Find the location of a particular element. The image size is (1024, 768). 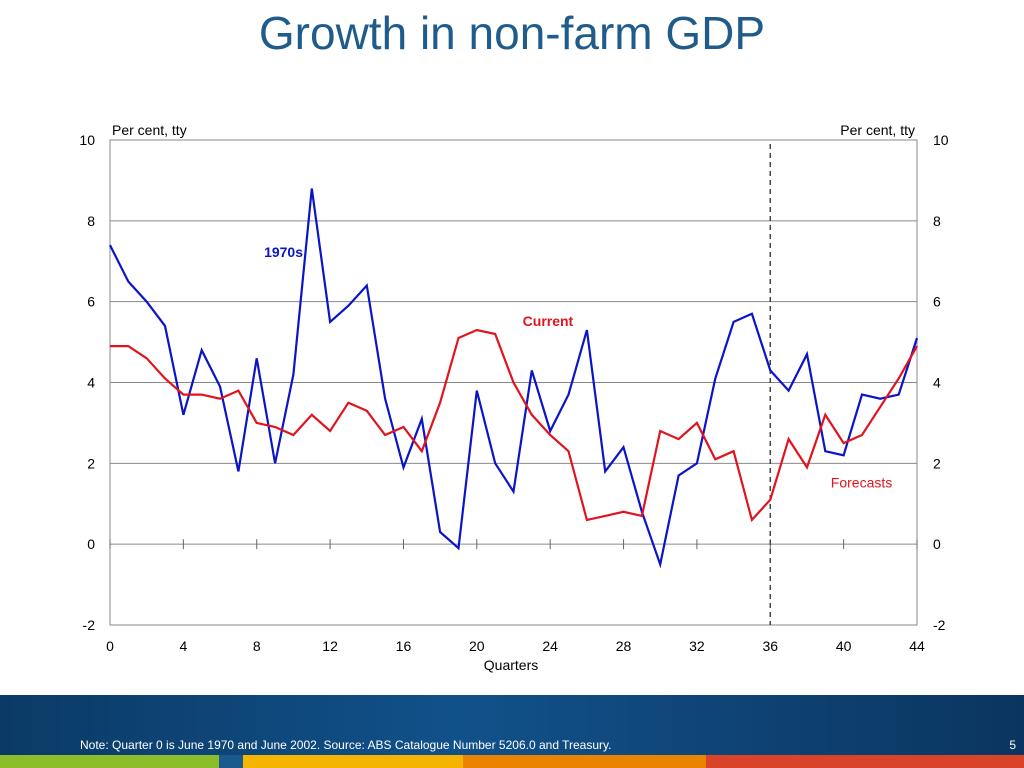

x-tick-label: 28 is located at coordinates (624, 646).